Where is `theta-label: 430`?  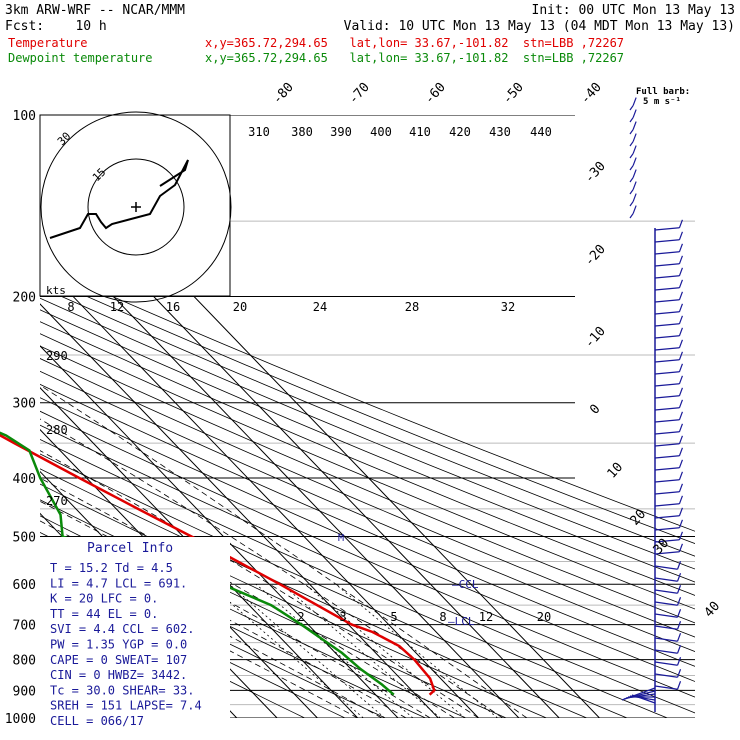
theta-label: 430 is located at coordinates (500, 132).